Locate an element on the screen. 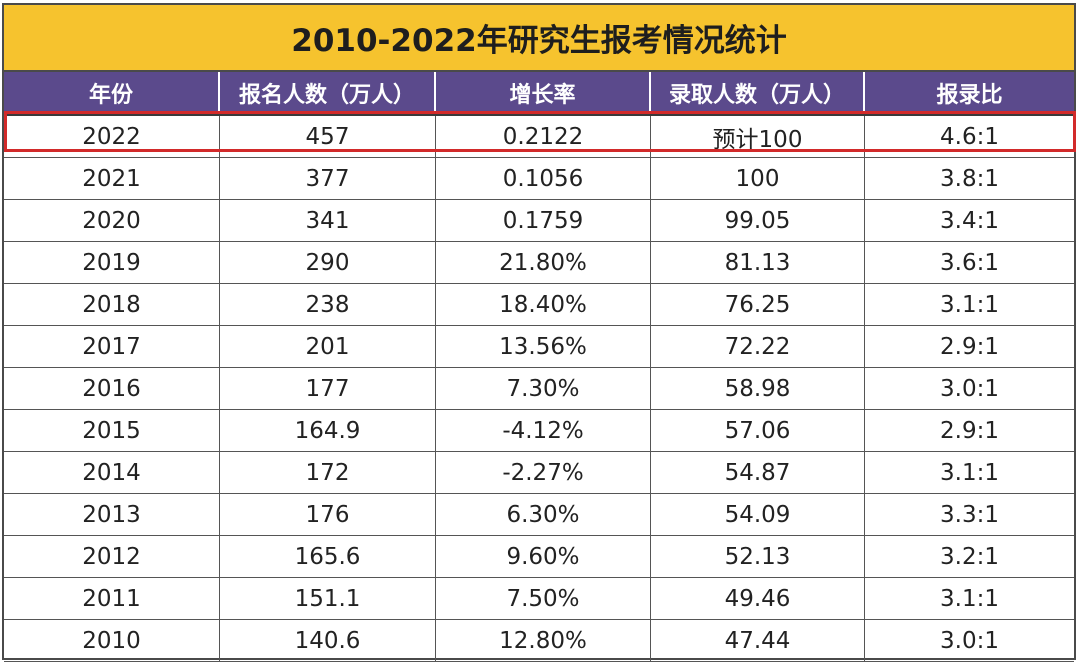 This screenshot has height=664, width=1080. table-row: 2021 377 0.1056 100 3.8:1 is located at coordinates (539, 179).